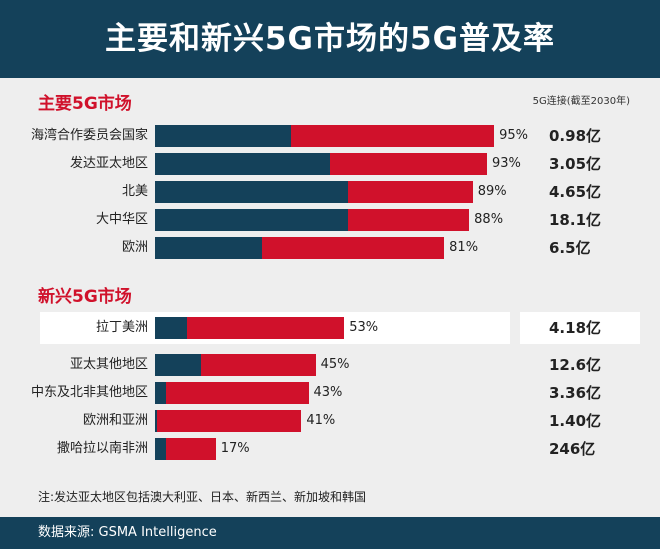 The image size is (660, 549). What do you see at coordinates (115, 420) in the screenshot?
I see `row-label: 欧洲和亚洲` at bounding box center [115, 420].